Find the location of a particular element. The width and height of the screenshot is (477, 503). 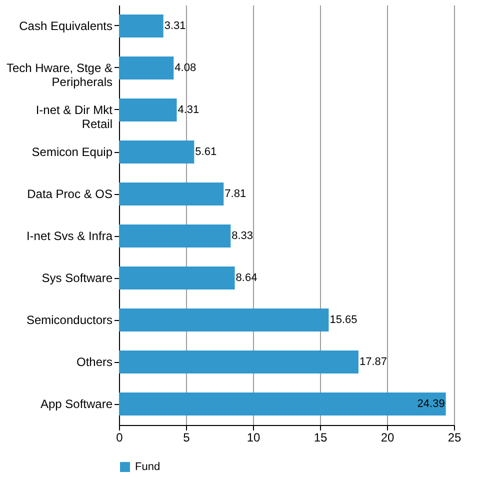

y-tick-label: Data Proc & OS is located at coordinates (69, 194).